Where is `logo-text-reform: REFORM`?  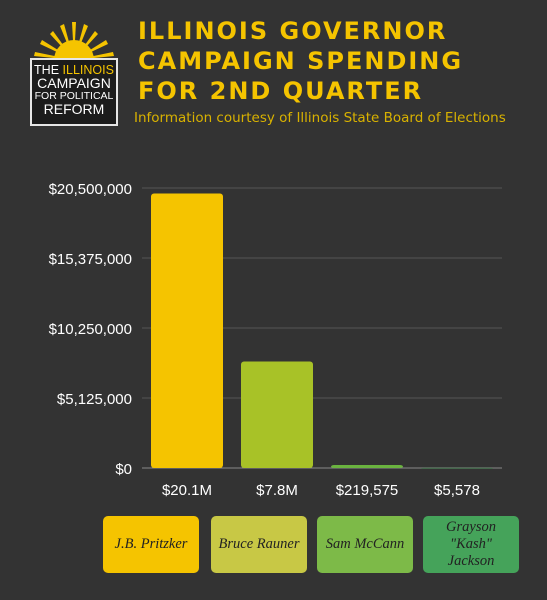
logo-text-reform: REFORM is located at coordinates (74, 109).